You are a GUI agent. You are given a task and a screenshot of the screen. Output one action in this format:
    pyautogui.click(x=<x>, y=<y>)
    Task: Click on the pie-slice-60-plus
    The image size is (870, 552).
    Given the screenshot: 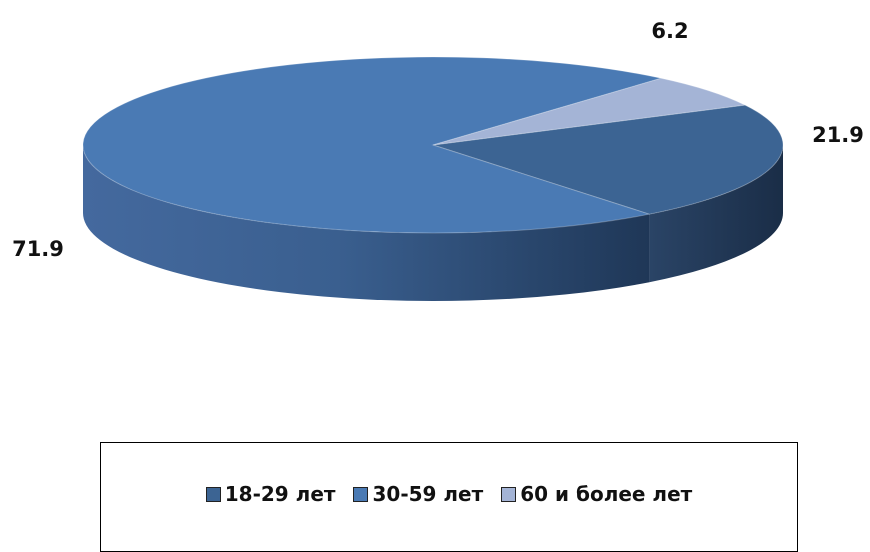 What is the action you would take?
    pyautogui.click(x=589, y=111)
    